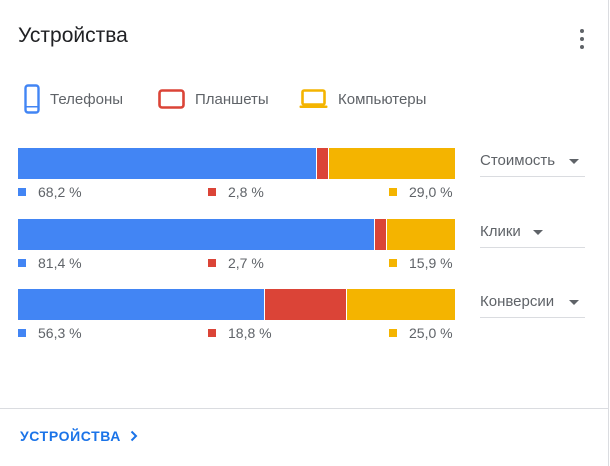 The width and height of the screenshot is (610, 466). Describe the element at coordinates (304, 408) in the screenshot. I see `divider` at that location.